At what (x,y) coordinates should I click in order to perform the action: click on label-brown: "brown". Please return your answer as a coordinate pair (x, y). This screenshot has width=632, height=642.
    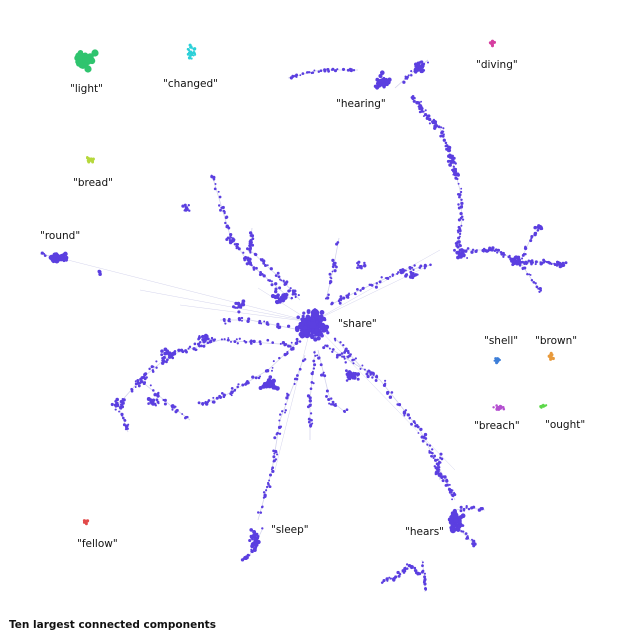
    Looking at the image, I should click on (556, 341).